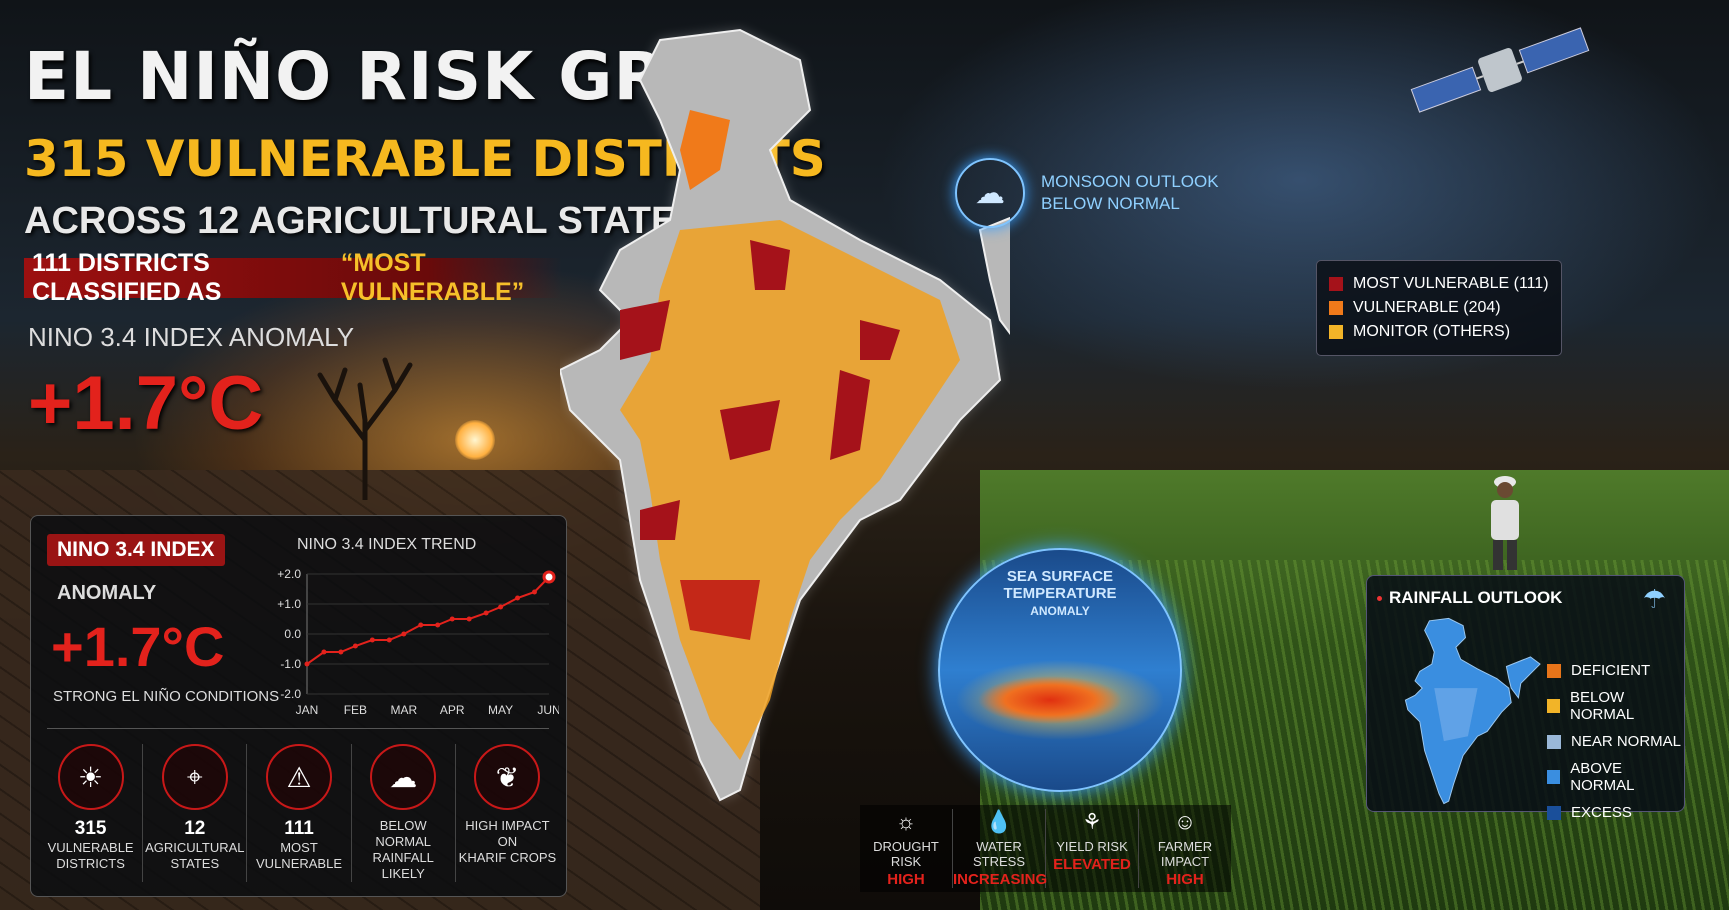 This screenshot has height=910, width=1729. I want to click on stat-number: 111, so click(299, 828).